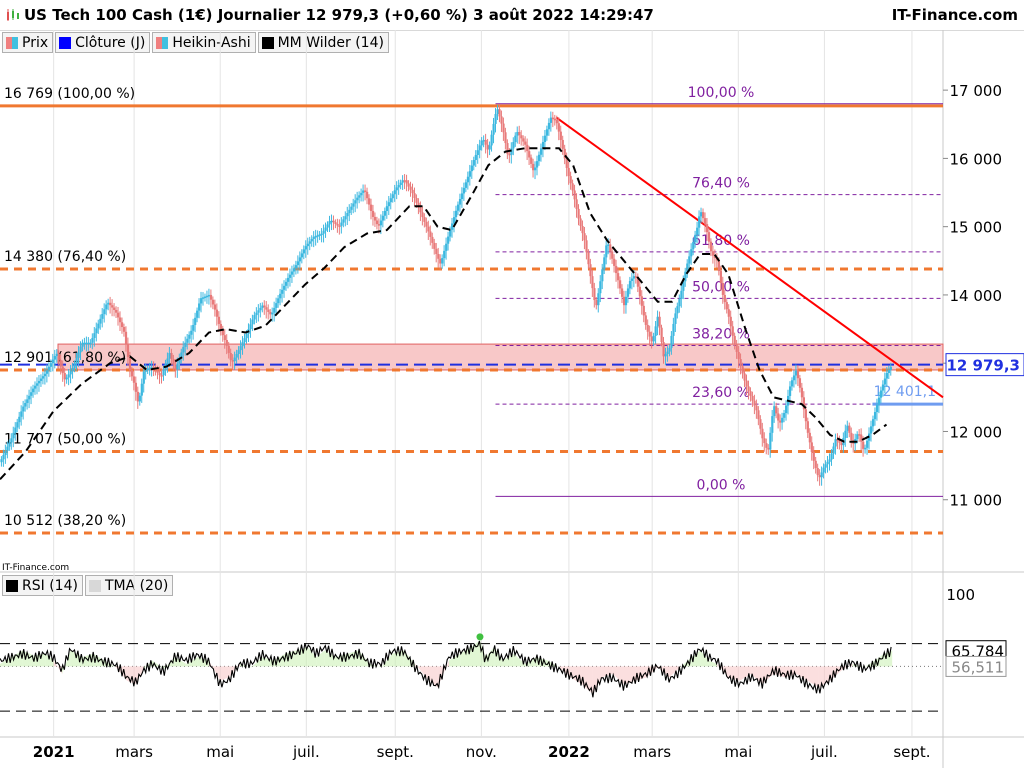 This screenshot has height=768, width=1024. What do you see at coordinates (911, 752) in the screenshot?
I see `time-axis-label: sept.` at bounding box center [911, 752].